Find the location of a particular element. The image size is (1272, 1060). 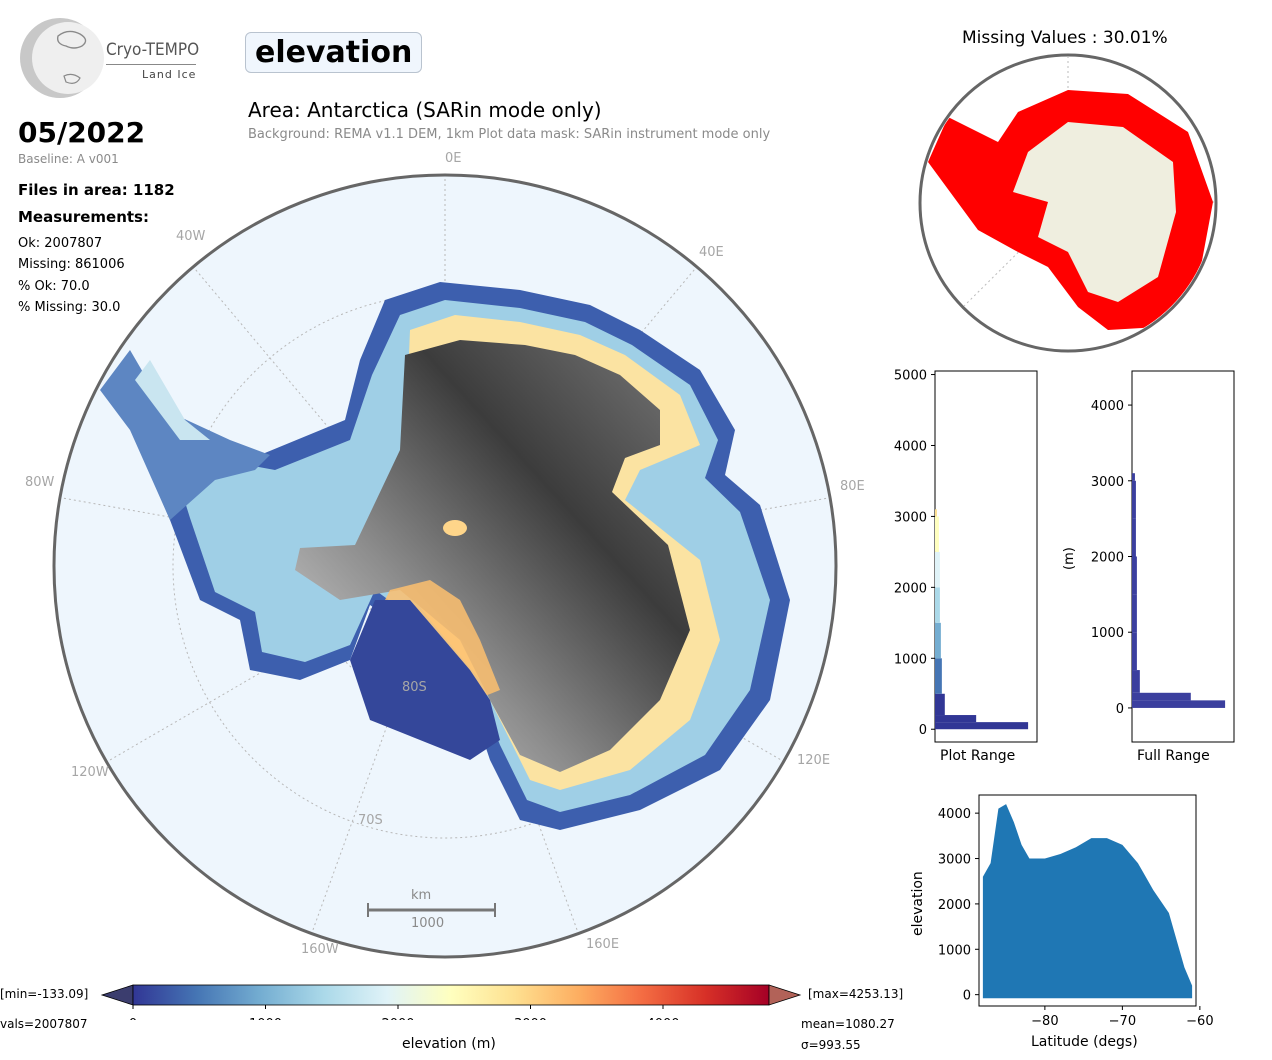

lat-label-80s: 80S is located at coordinates (414, 687).